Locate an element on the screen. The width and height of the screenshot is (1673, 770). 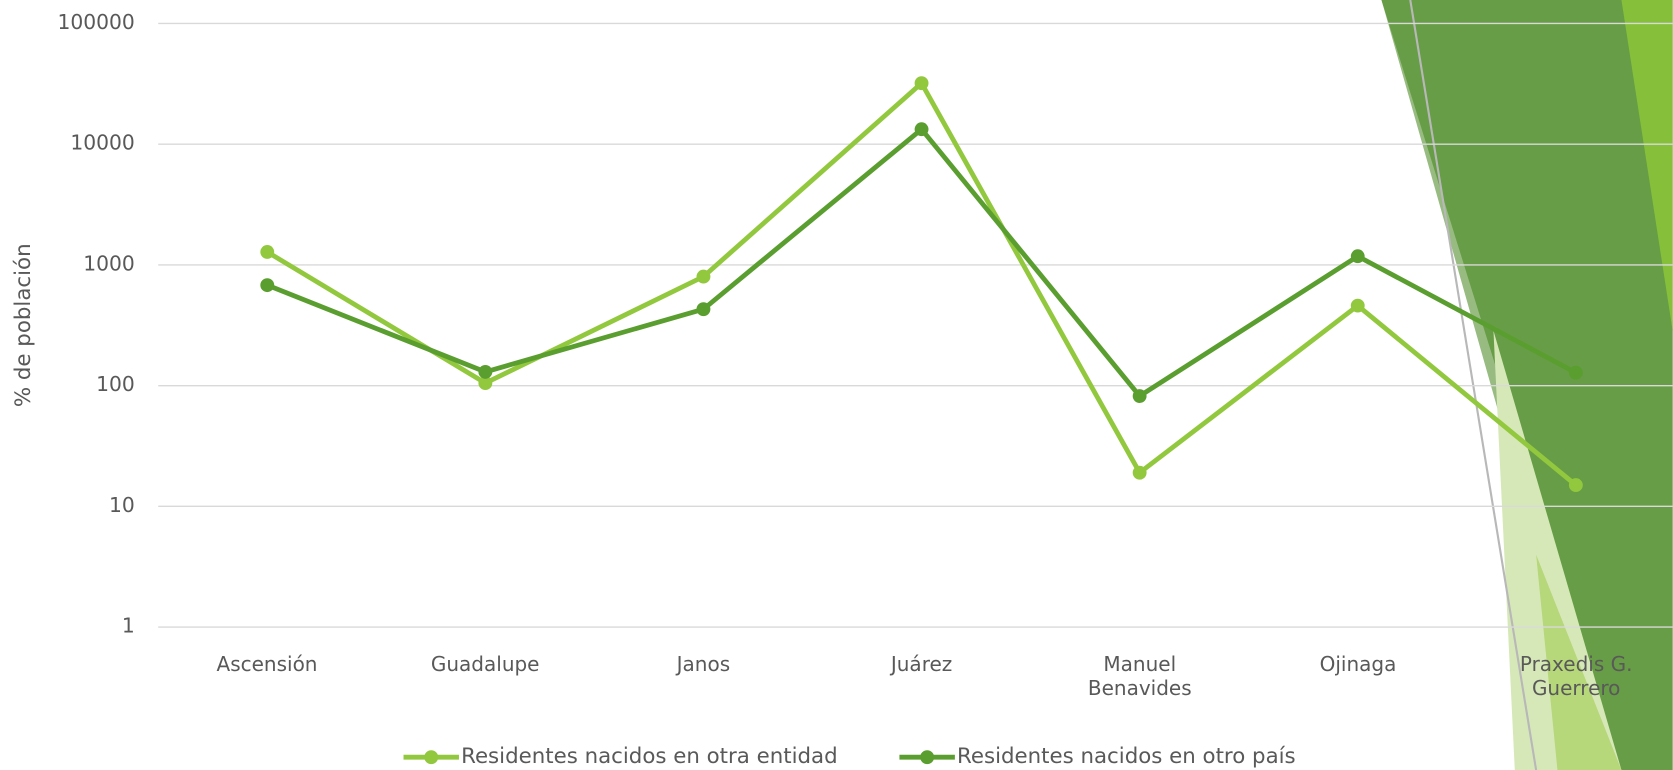
x-tick-label: Janos is located at coordinates (703, 663).